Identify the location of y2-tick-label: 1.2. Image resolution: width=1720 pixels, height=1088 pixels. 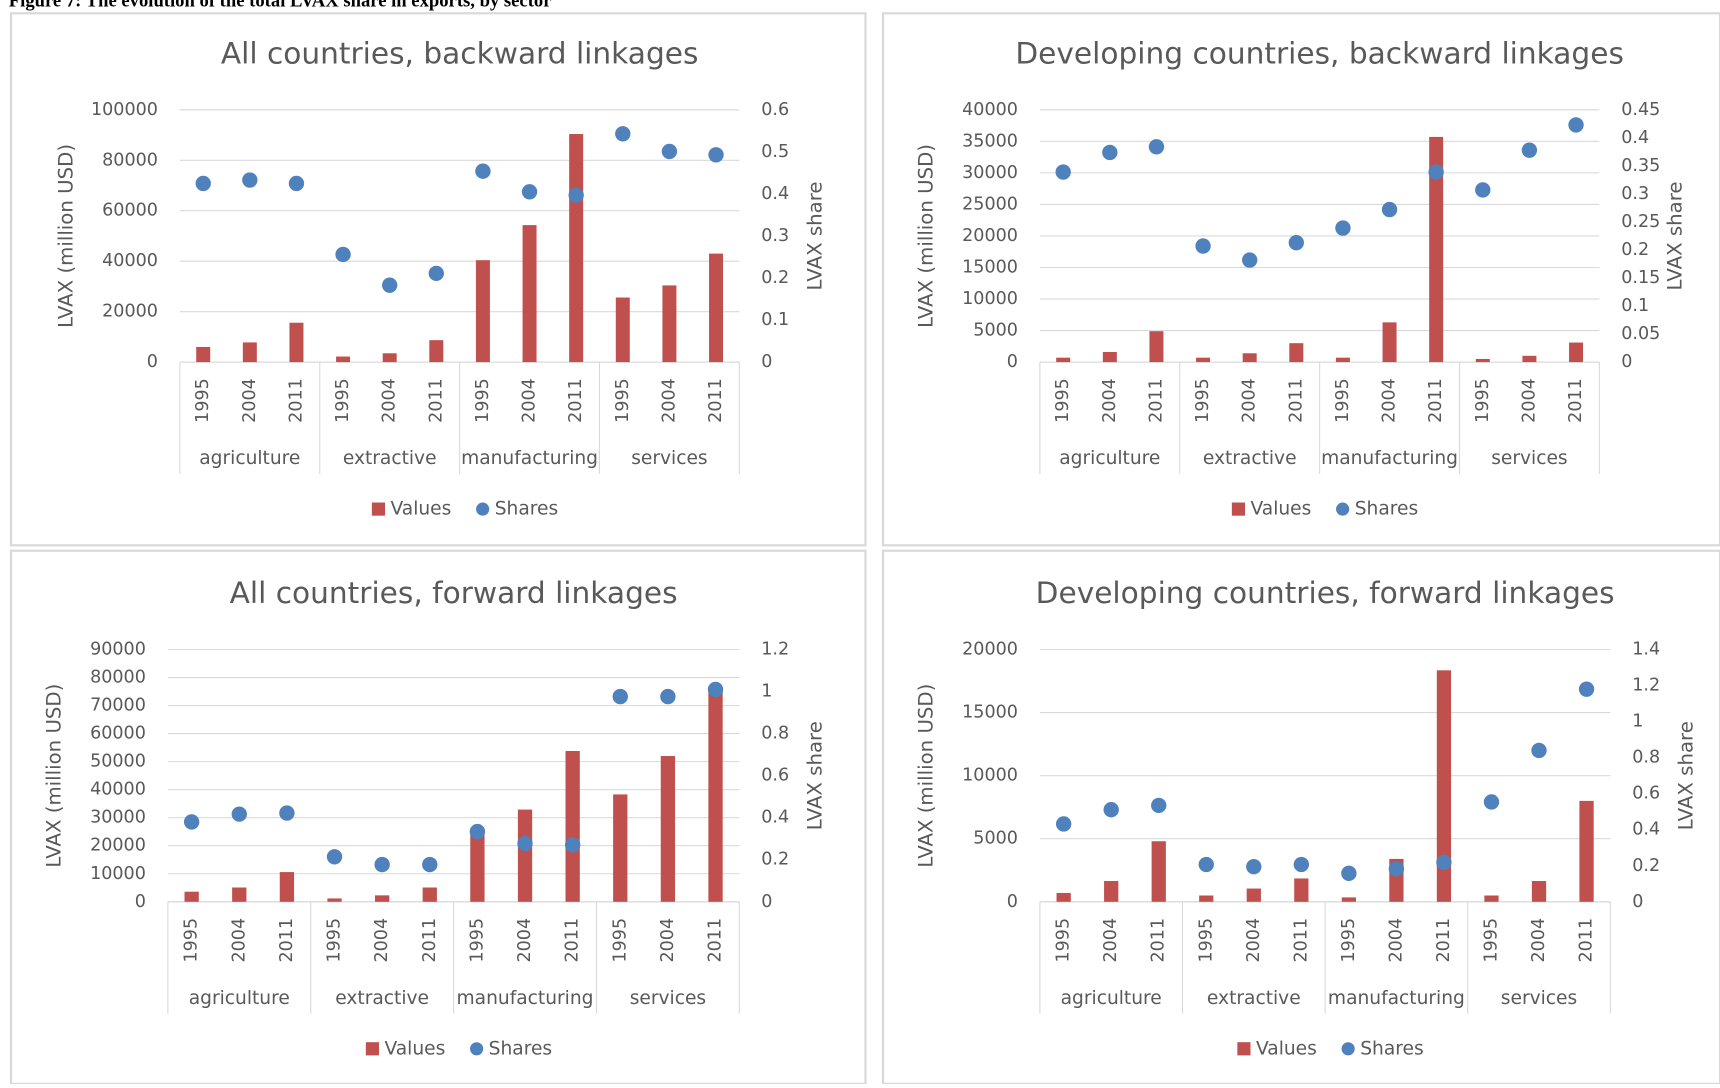
(1646, 686).